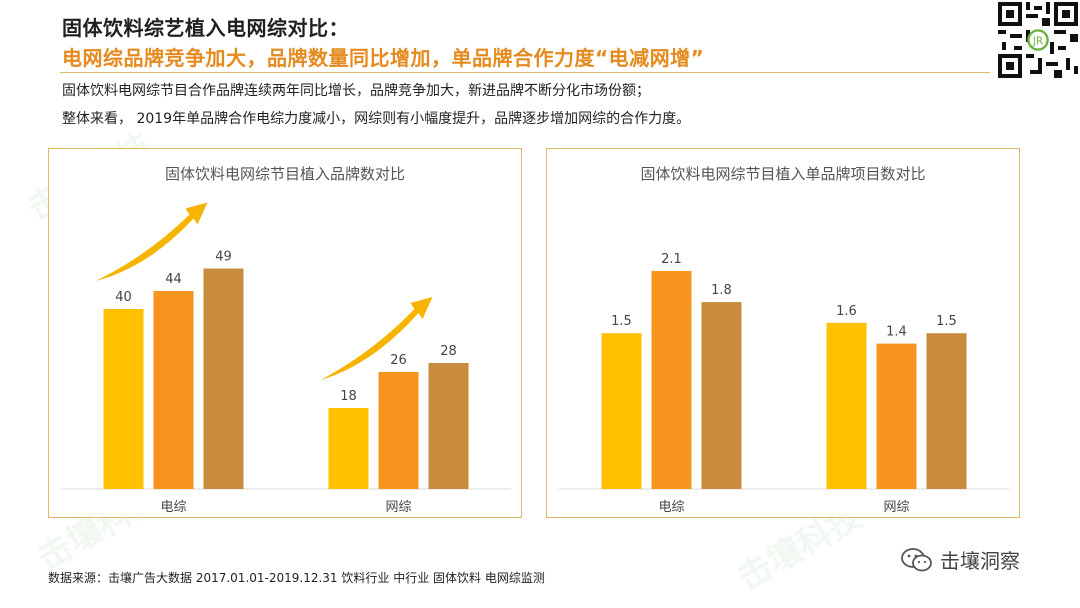  I want to click on data-label: 28, so click(448, 351).